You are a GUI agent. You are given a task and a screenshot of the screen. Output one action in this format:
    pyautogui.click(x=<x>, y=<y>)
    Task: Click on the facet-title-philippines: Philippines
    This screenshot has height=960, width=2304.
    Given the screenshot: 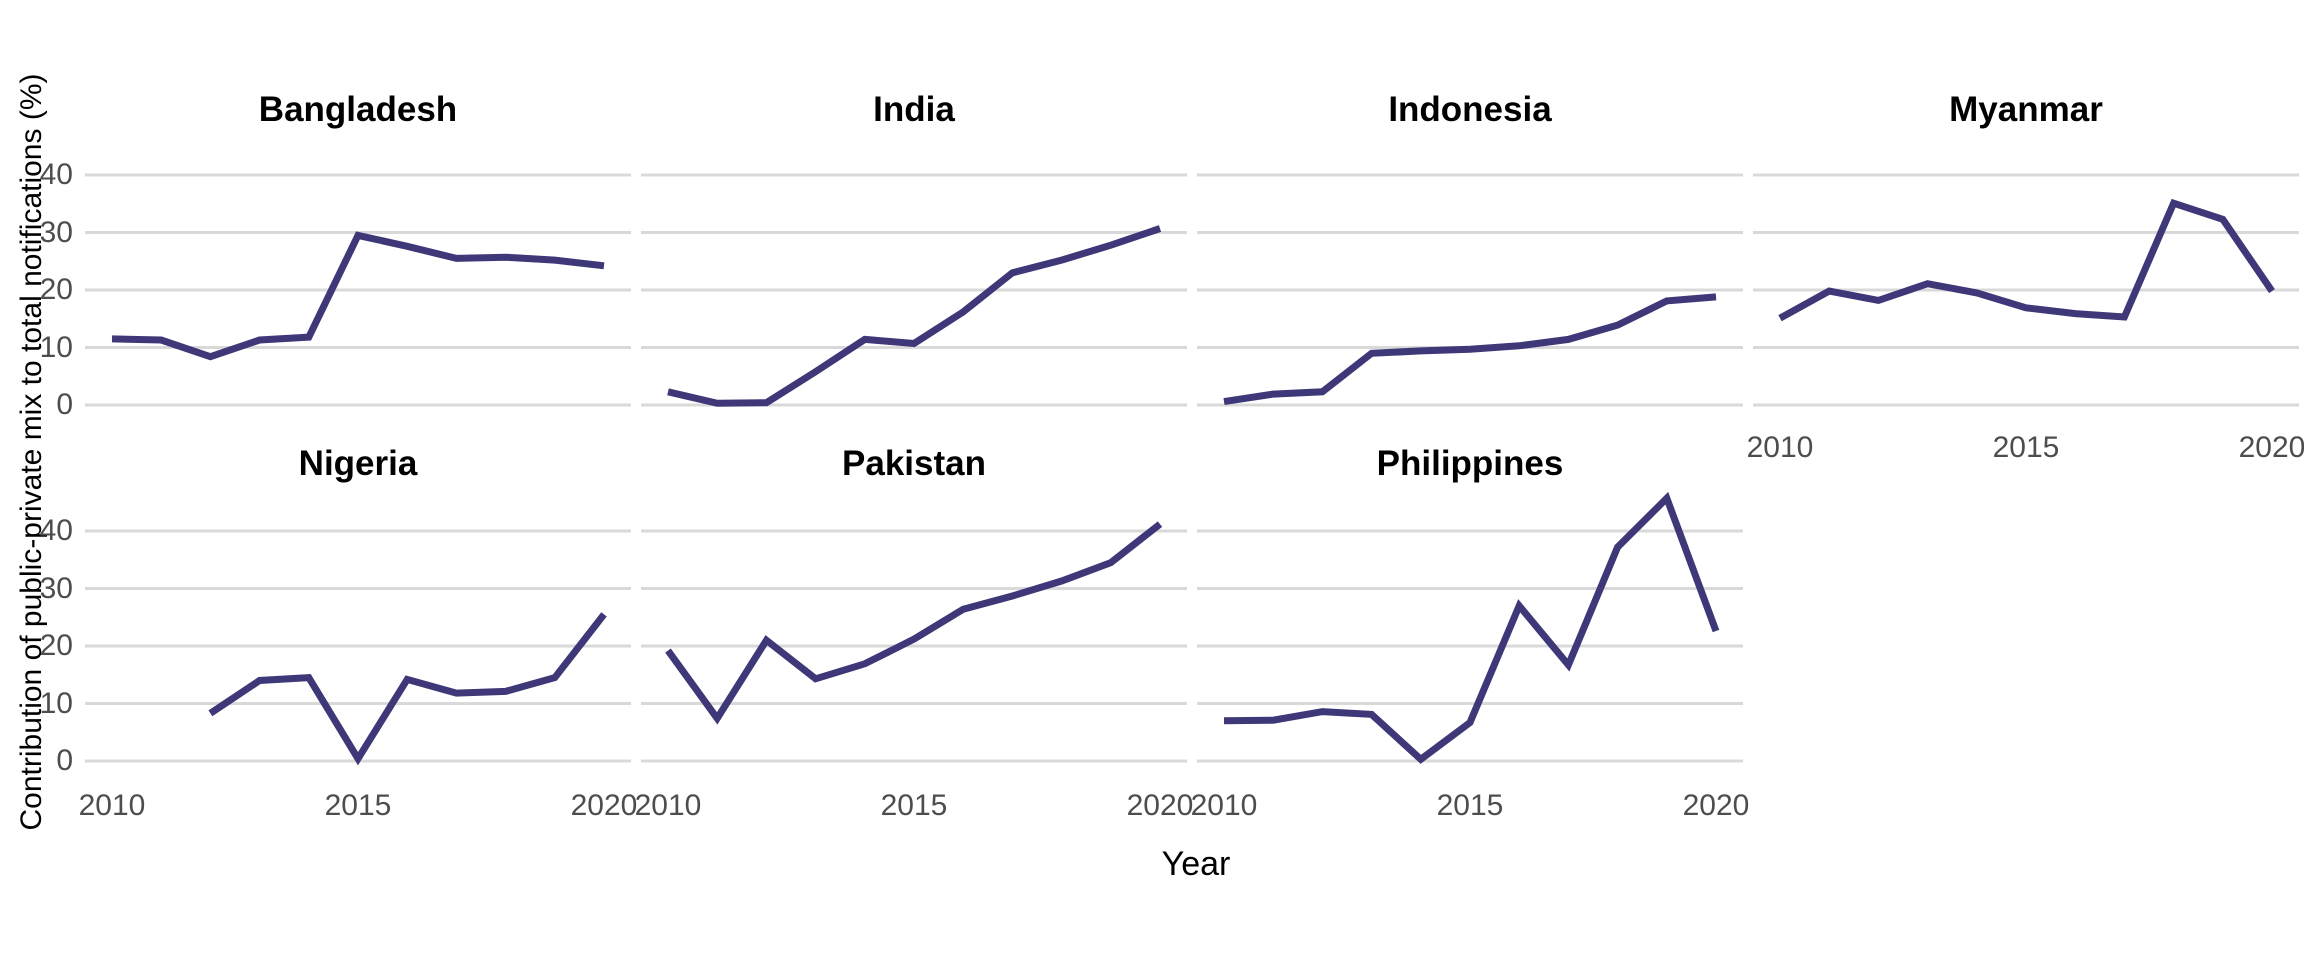 What is the action you would take?
    pyautogui.click(x=1470, y=463)
    